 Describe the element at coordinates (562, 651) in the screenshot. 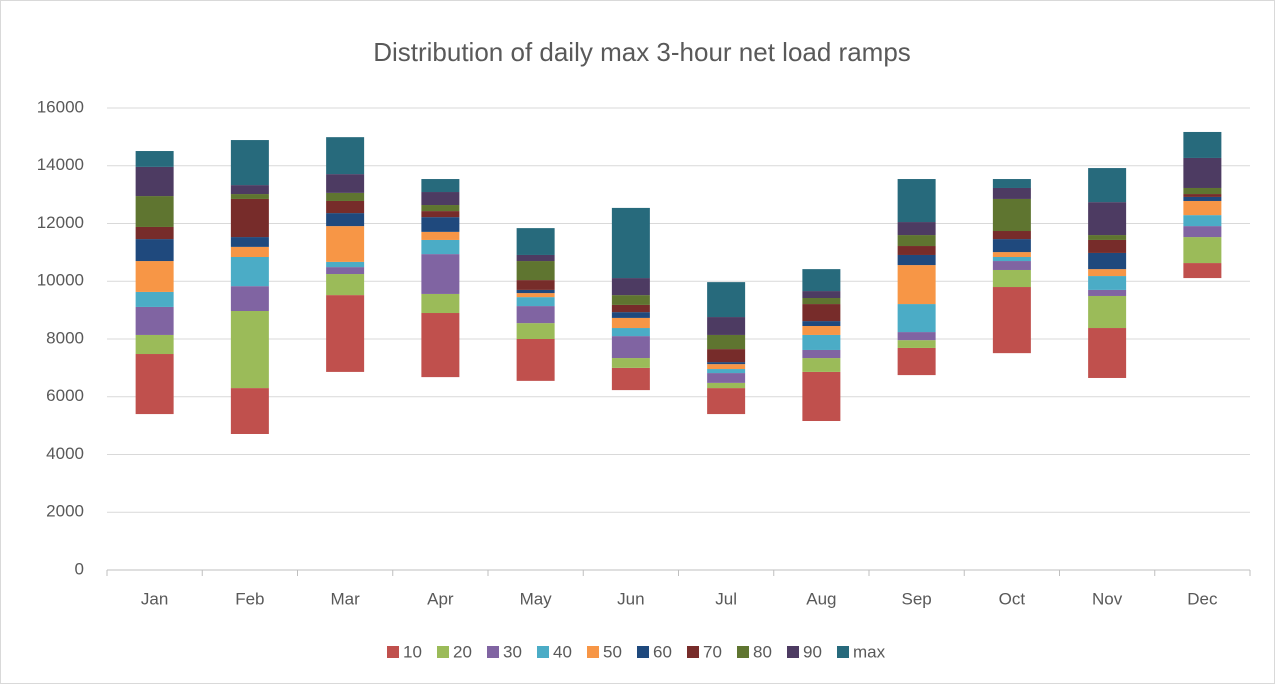

I see `legend-label: 40` at that location.